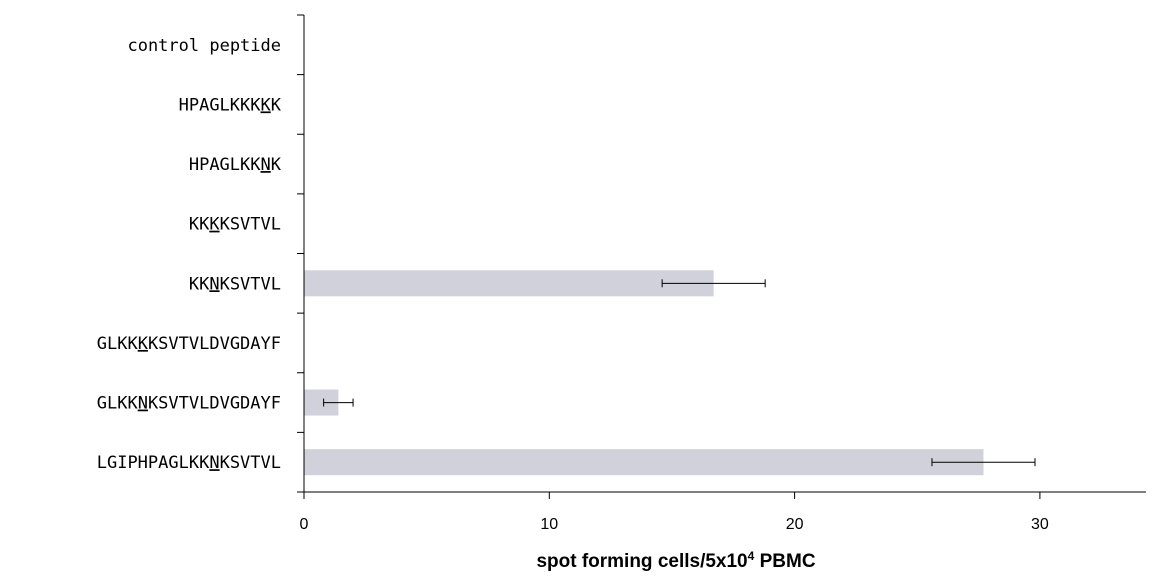 The height and width of the screenshot is (578, 1160). I want to click on category-label-prefix: LGIPHPAGLKK, so click(153, 463).